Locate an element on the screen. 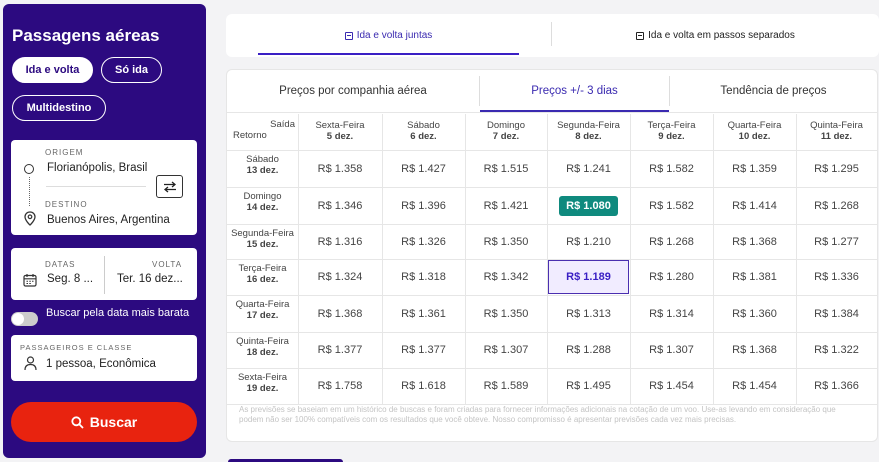 Image resolution: width=879 pixels, height=462 pixels. price-value: R$ 1.324 is located at coordinates (340, 277).